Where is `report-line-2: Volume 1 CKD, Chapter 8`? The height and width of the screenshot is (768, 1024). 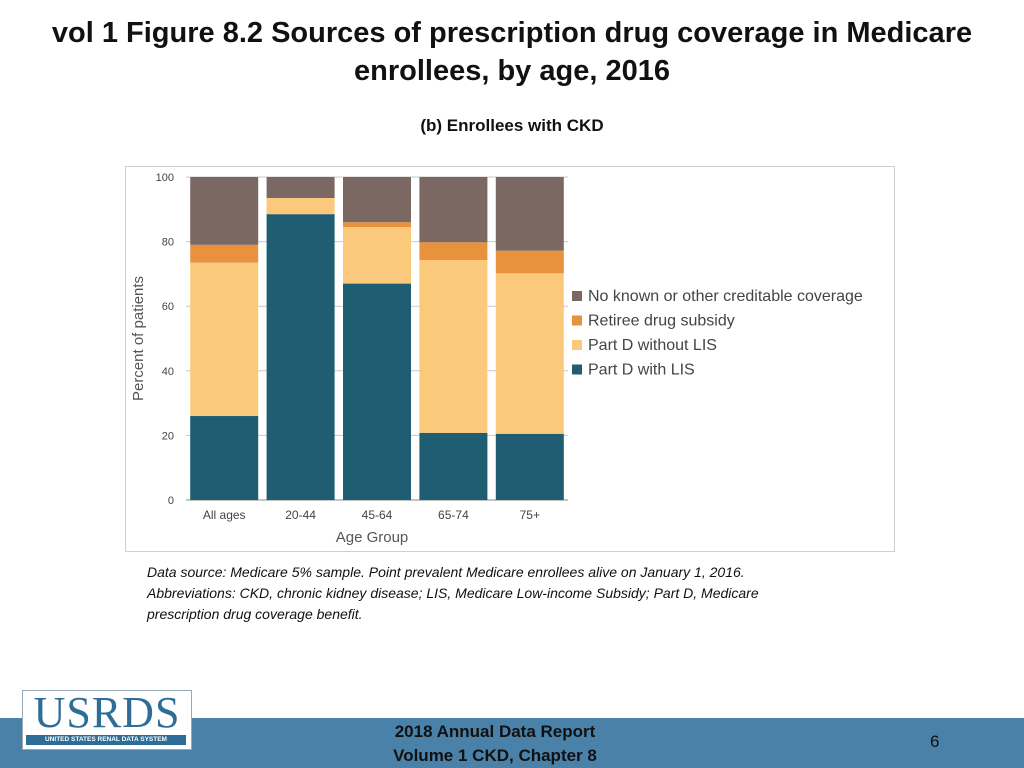
report-line-2: Volume 1 CKD, Chapter 8 is located at coordinates (495, 755).